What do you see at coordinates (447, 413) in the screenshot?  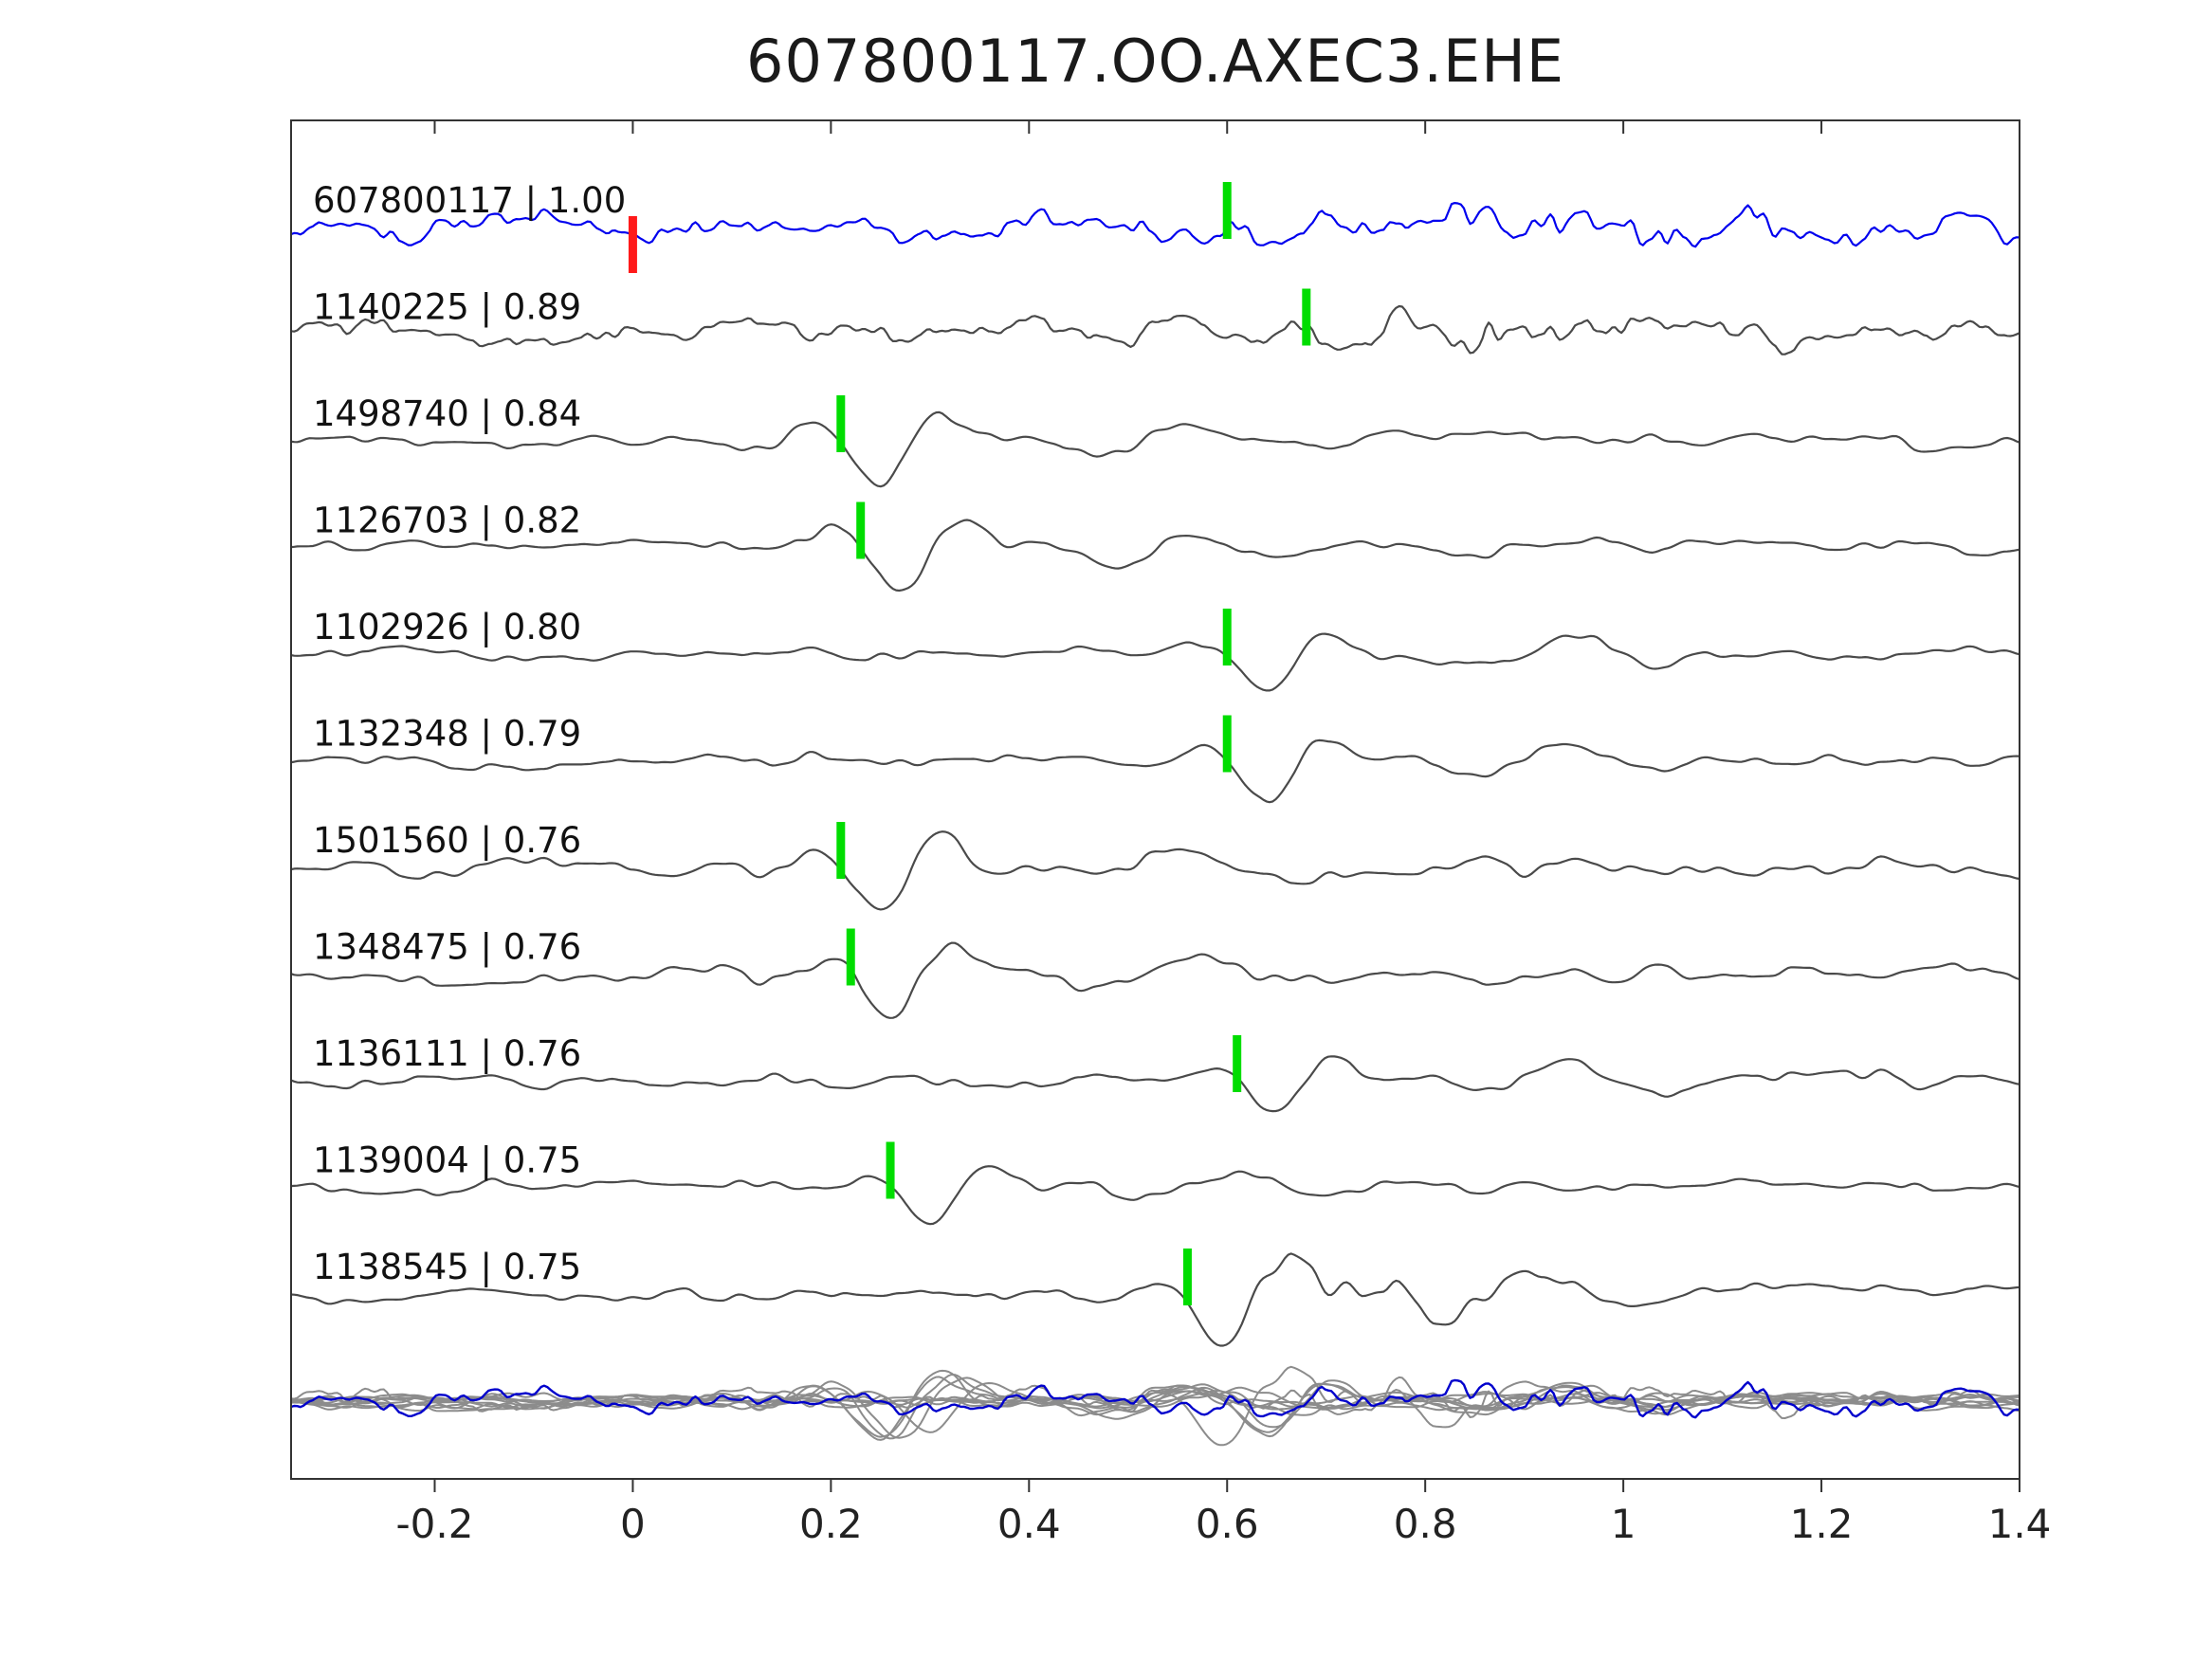 I see `trace-label-1498740: 1498740 | 0.84` at bounding box center [447, 413].